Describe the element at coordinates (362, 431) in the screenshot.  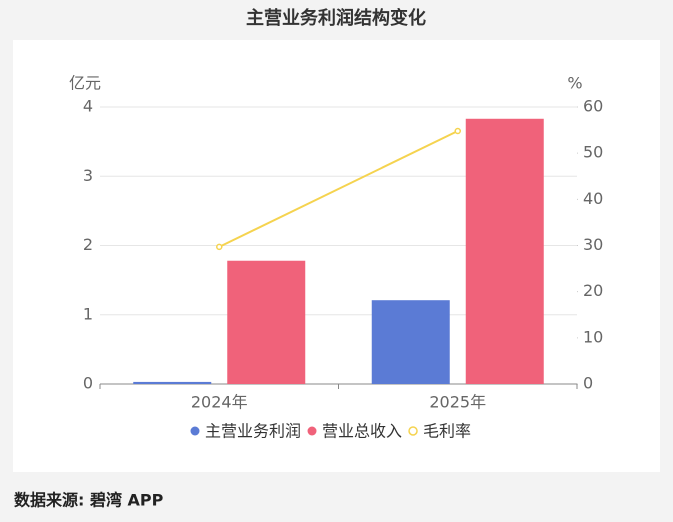
I see `legend-label: 营业总收入` at that location.